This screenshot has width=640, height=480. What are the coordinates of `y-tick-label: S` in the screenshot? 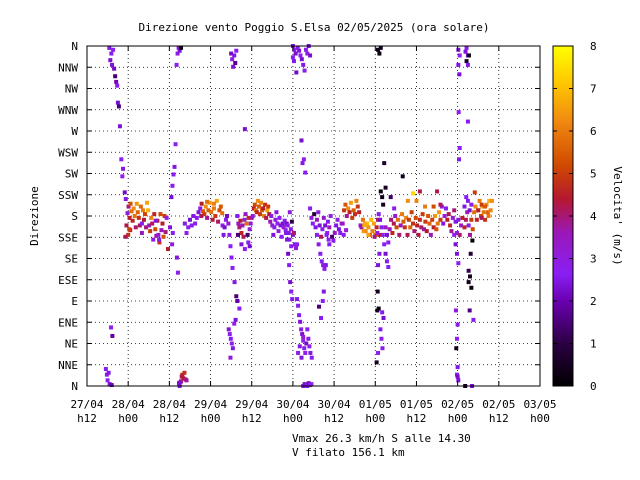 It's located at (74, 216).